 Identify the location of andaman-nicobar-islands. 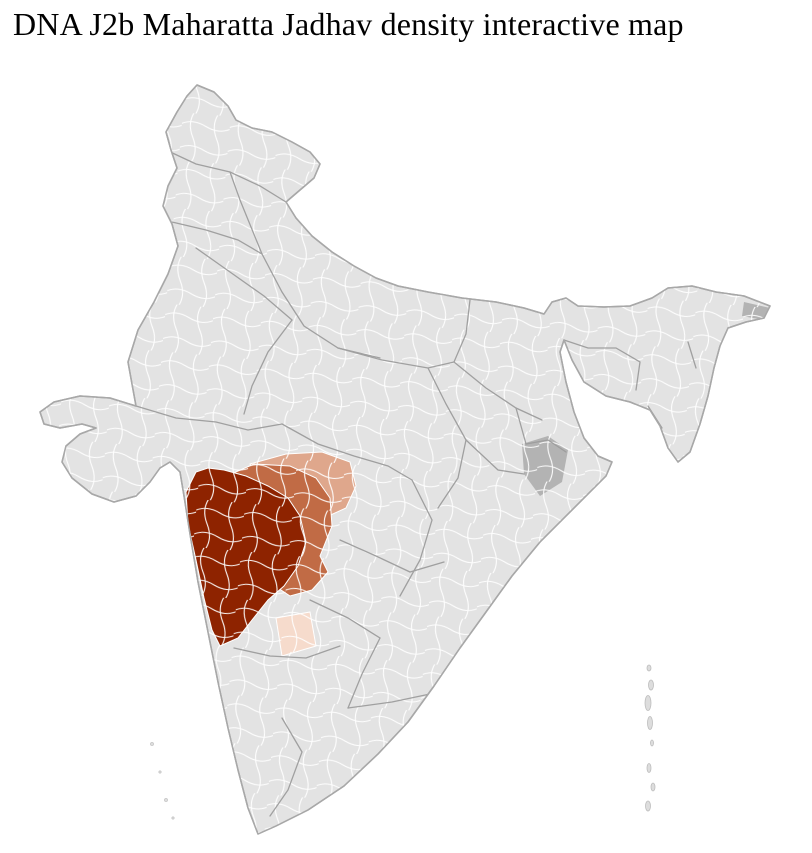
(650, 738).